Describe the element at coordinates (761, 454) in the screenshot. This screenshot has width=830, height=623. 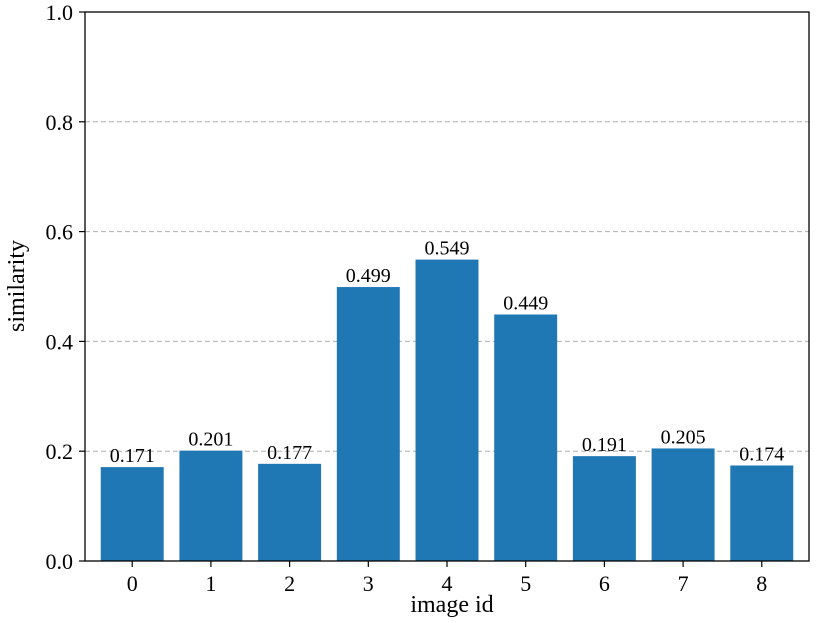
I see `bar-value-label: 0.174` at that location.